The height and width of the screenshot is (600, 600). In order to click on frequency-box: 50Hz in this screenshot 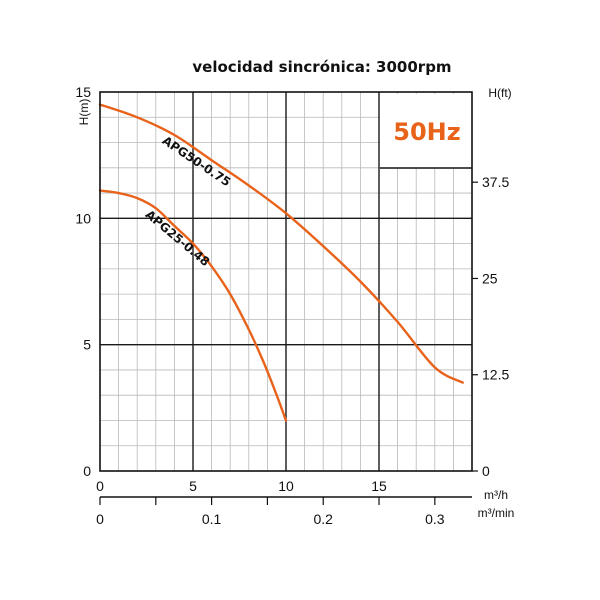, I will do `click(426, 131)`.